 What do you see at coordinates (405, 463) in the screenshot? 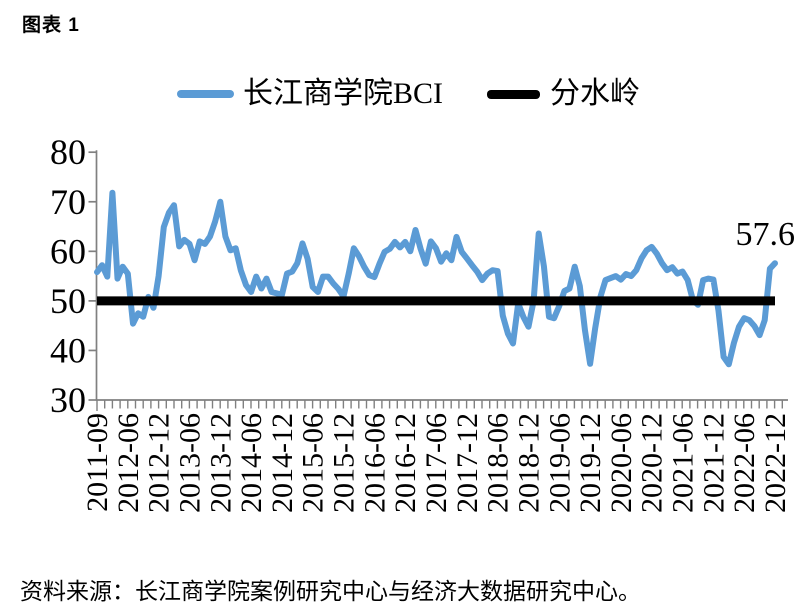
I see `x-axis-label: 2016-12` at bounding box center [405, 463].